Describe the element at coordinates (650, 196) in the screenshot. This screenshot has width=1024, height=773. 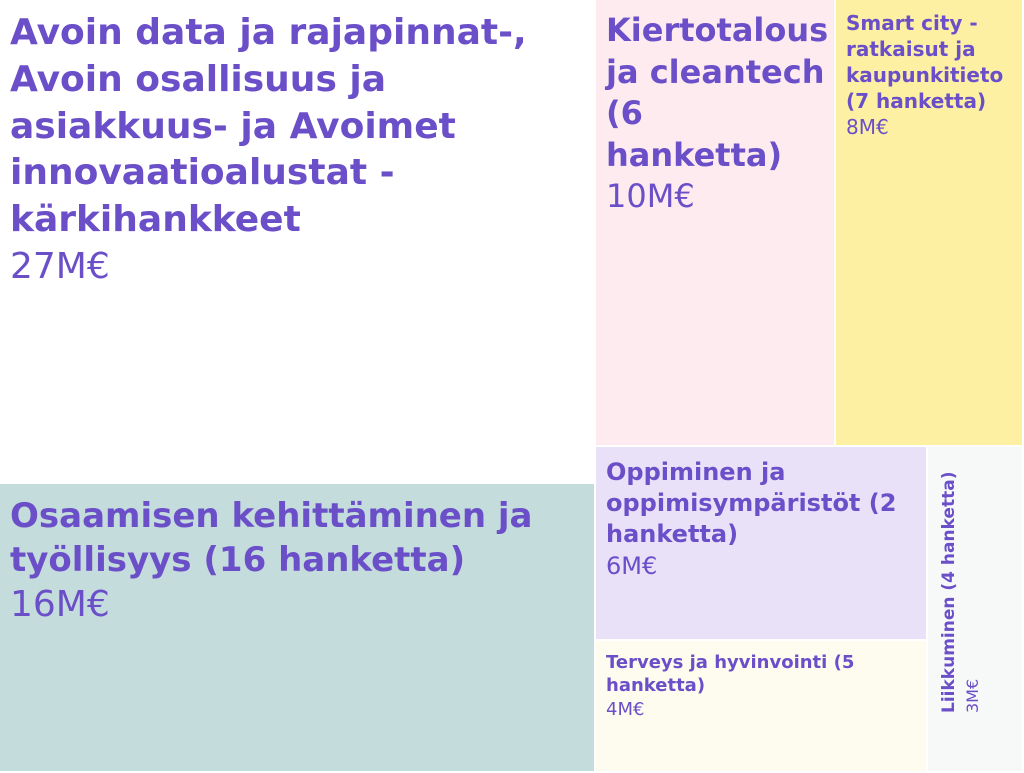
I see `tile-value: 10M€` at that location.